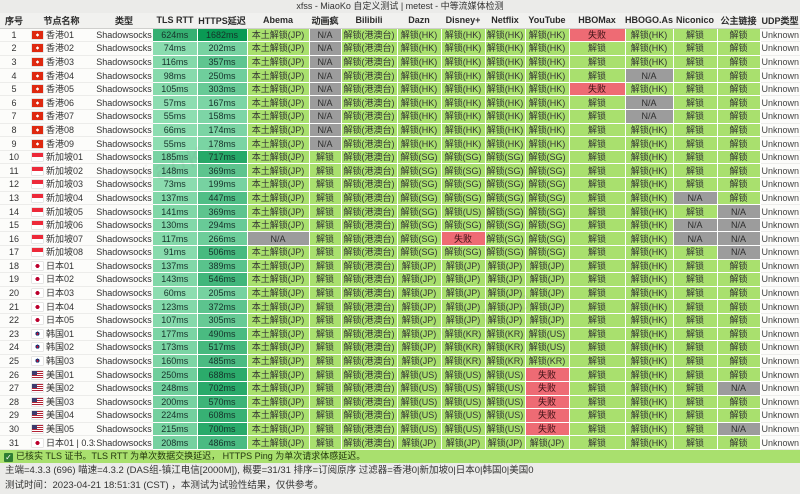  I want to click on service-cell-disney: 解锁(HK), so click(463, 143).